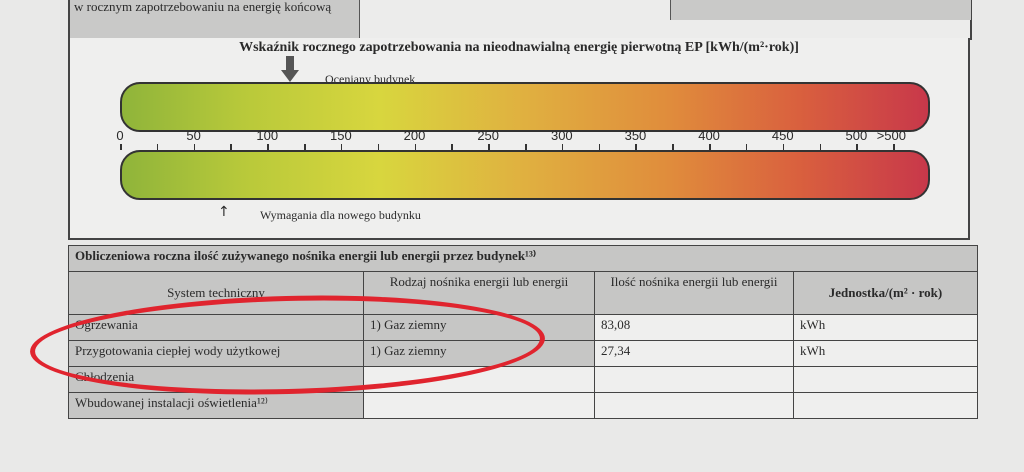 Image resolution: width=1024 pixels, height=472 pixels. Describe the element at coordinates (635, 135) in the screenshot. I see `scale-tick-label: 350` at that location.